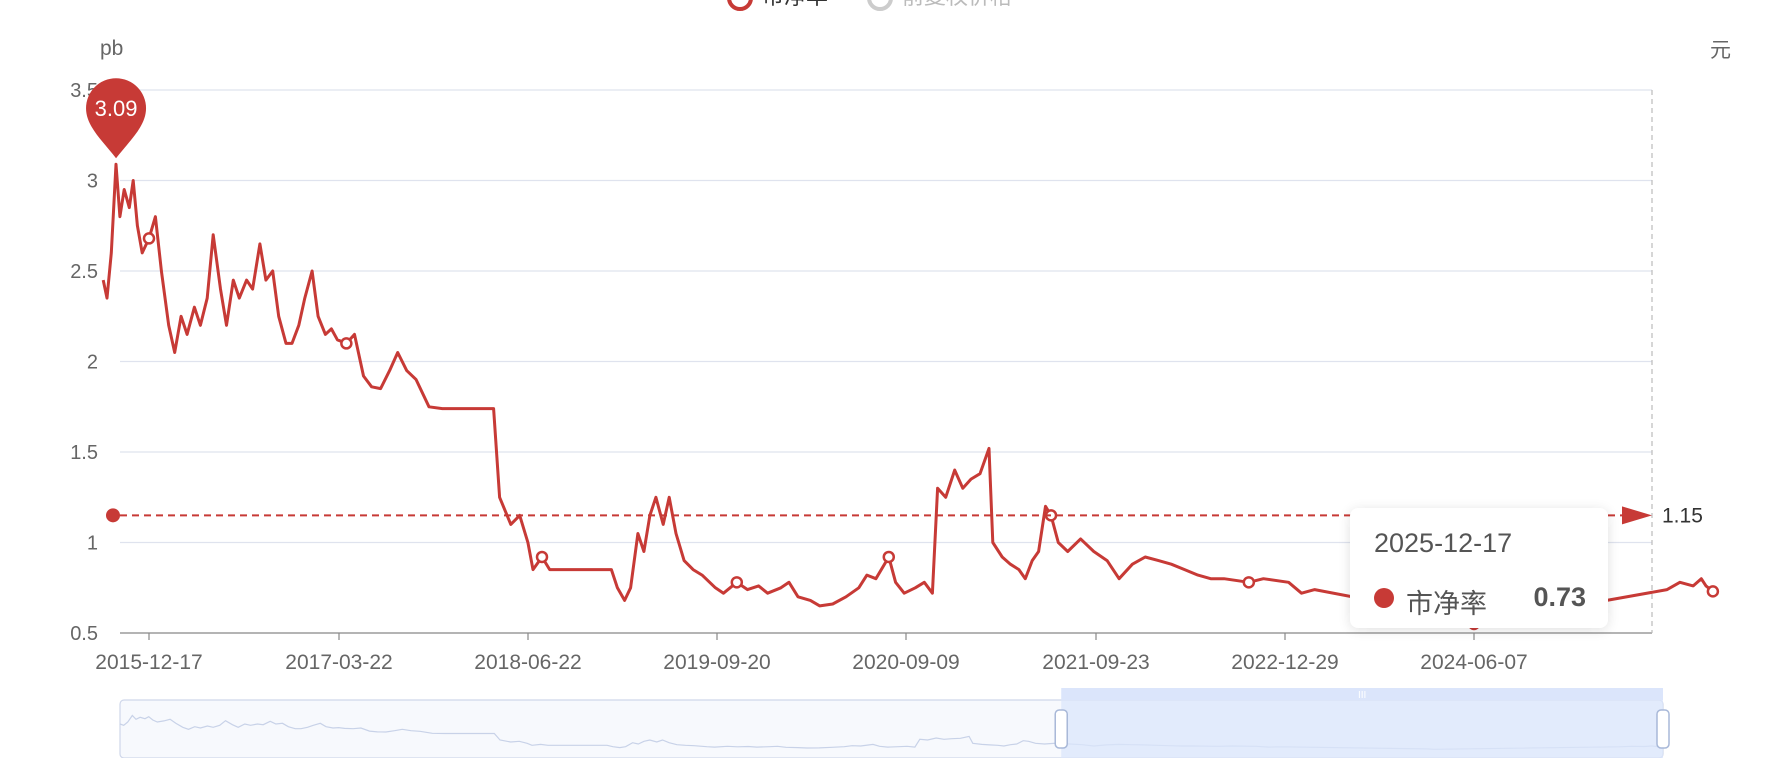 The width and height of the screenshot is (1778, 763). Describe the element at coordinates (92, 363) in the screenshot. I see `y-tick-label: 2` at that location.